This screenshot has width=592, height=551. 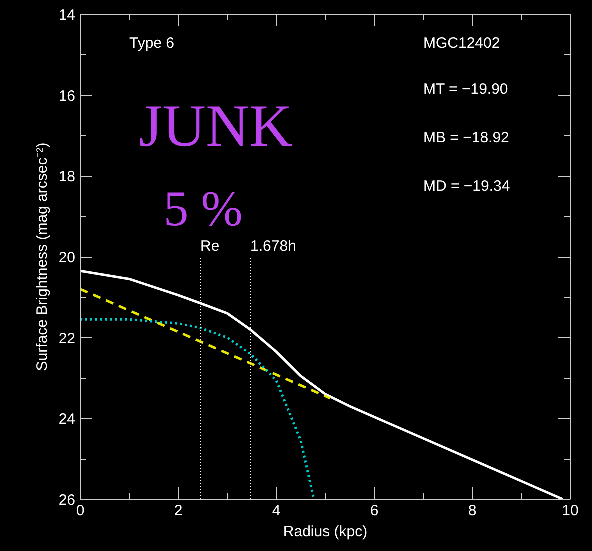 I want to click on annotation: MD = −19.34, so click(x=467, y=187).